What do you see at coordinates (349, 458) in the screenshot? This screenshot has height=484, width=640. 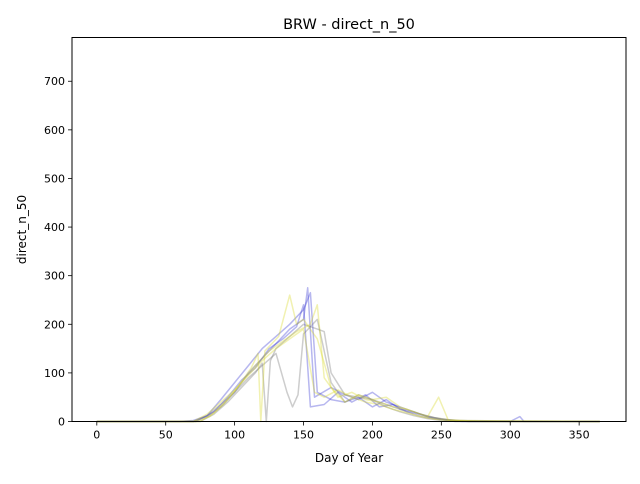 I see `x-axis-label: Day of Year` at bounding box center [349, 458].